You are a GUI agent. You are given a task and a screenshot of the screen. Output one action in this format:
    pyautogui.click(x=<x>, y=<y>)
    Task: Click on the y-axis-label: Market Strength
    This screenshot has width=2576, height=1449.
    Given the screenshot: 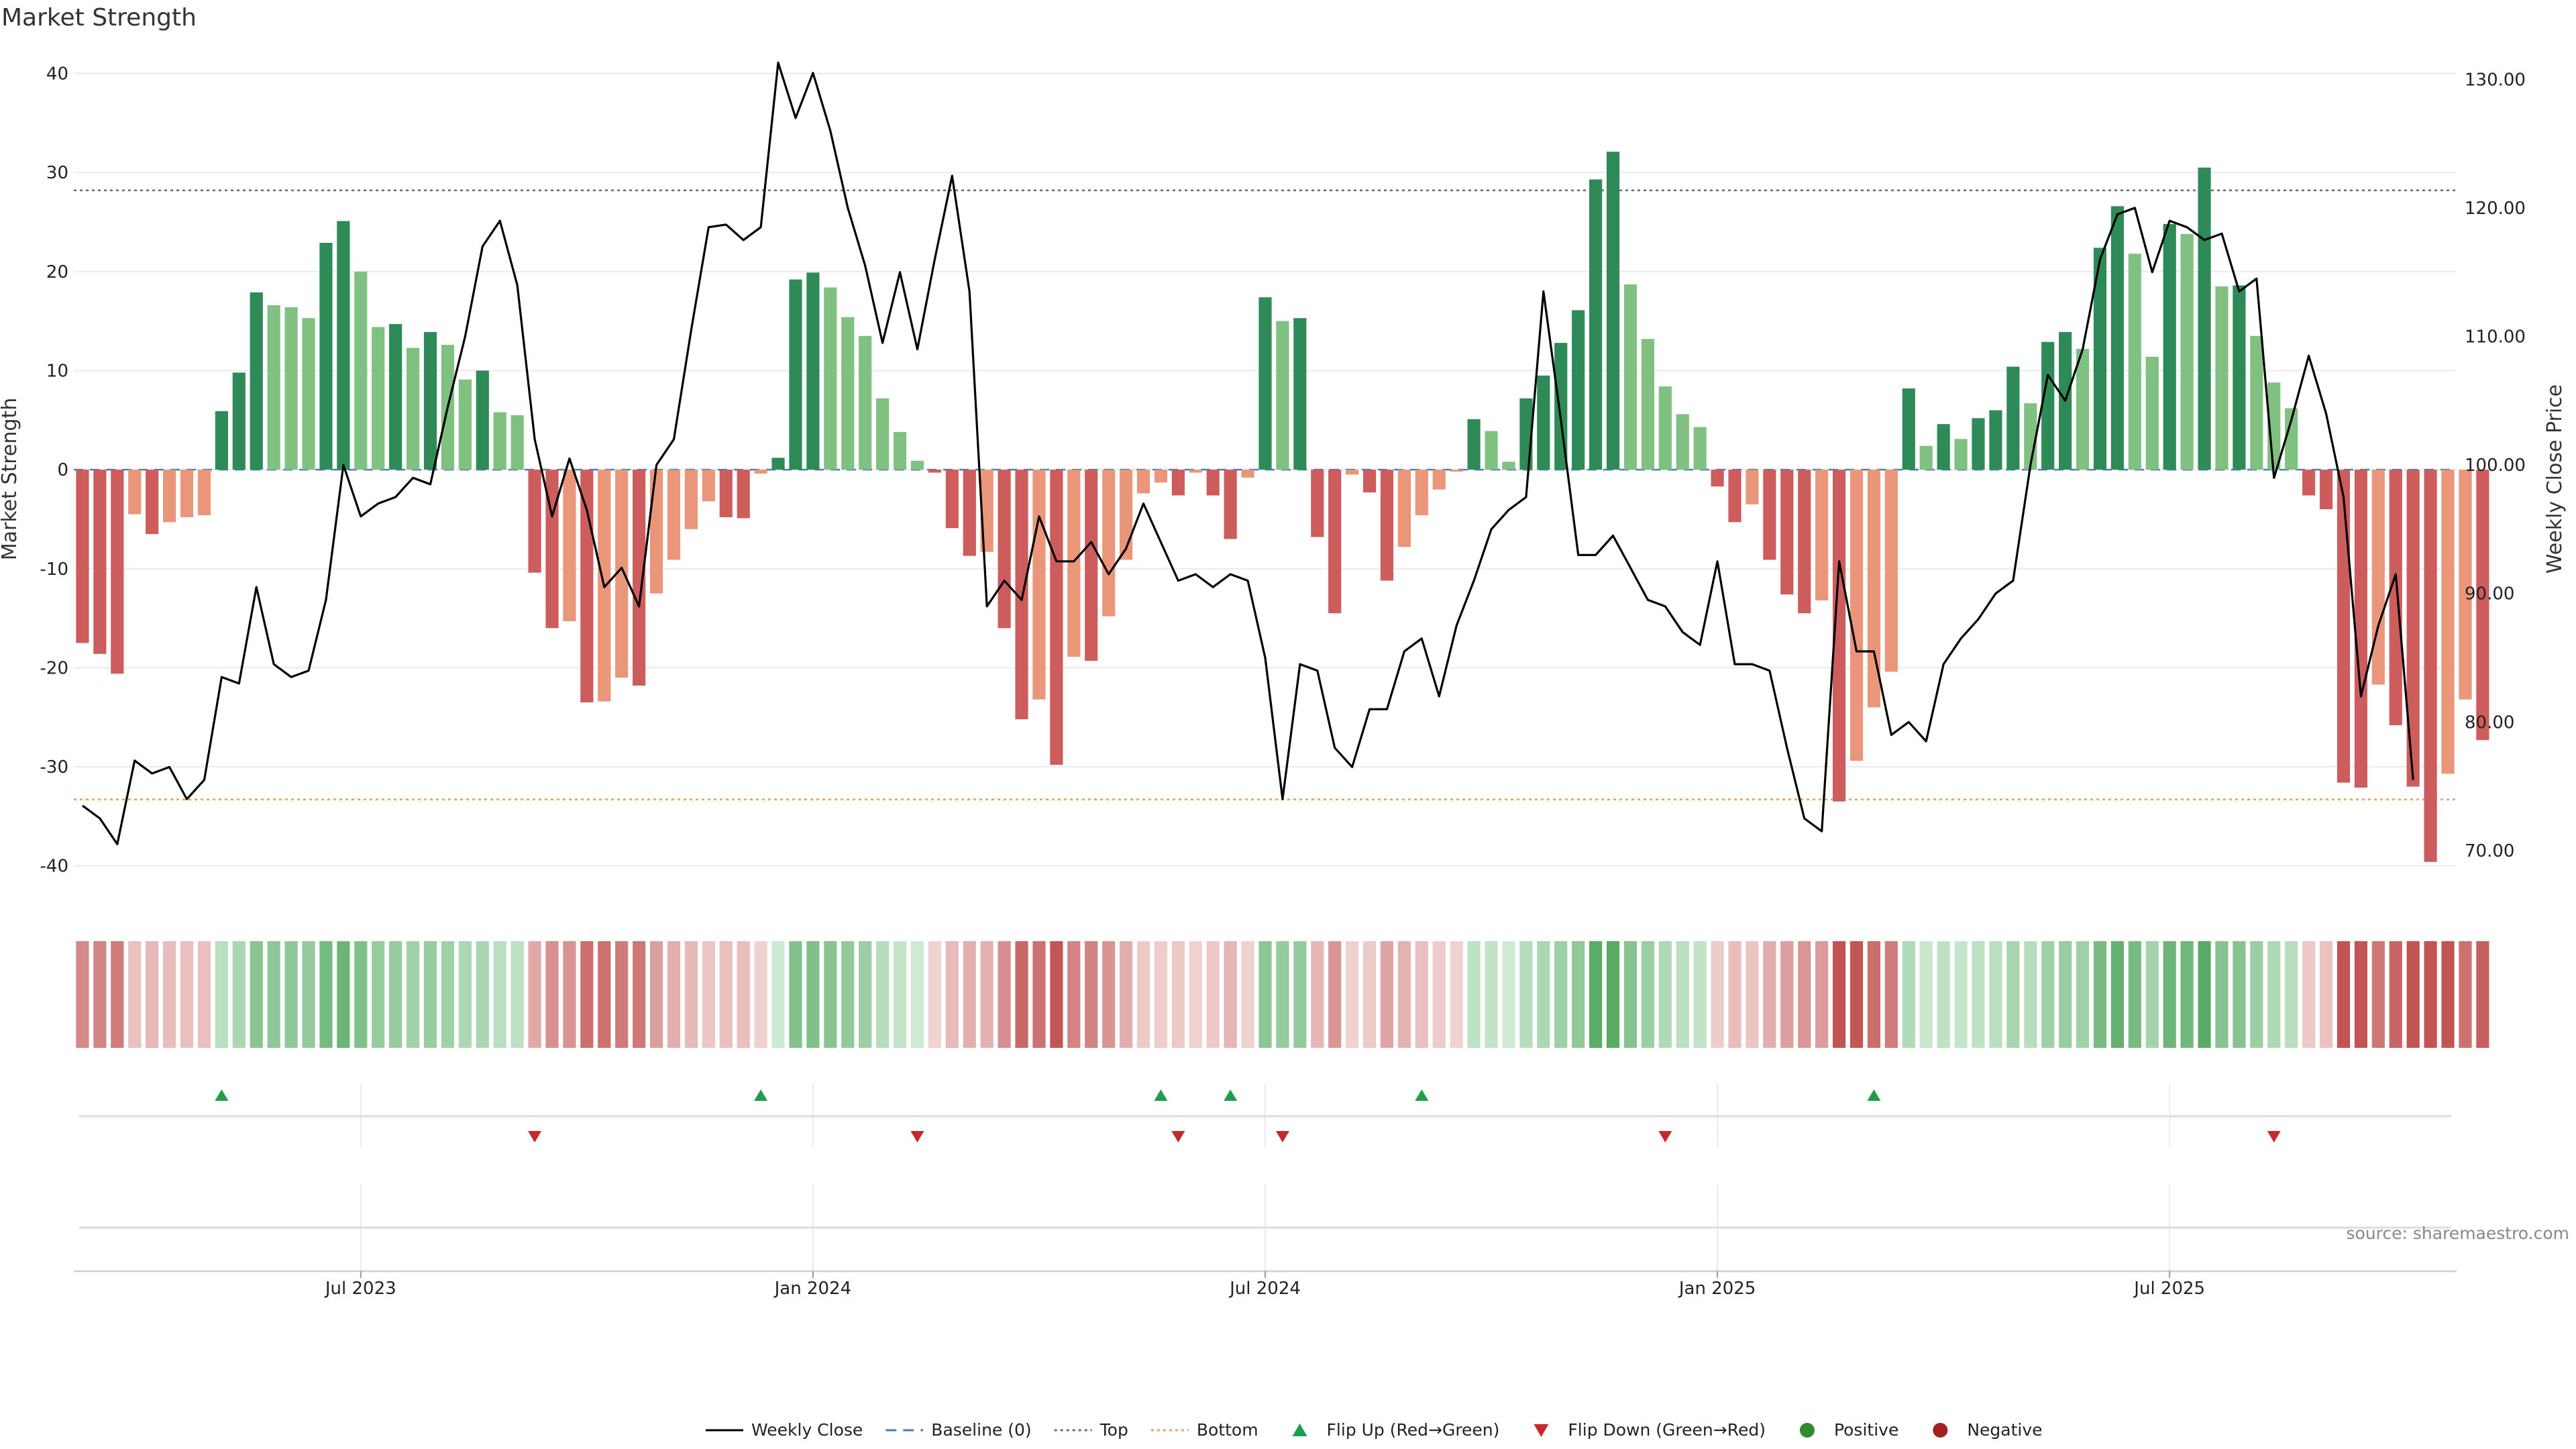 What is the action you would take?
    pyautogui.click(x=10, y=479)
    